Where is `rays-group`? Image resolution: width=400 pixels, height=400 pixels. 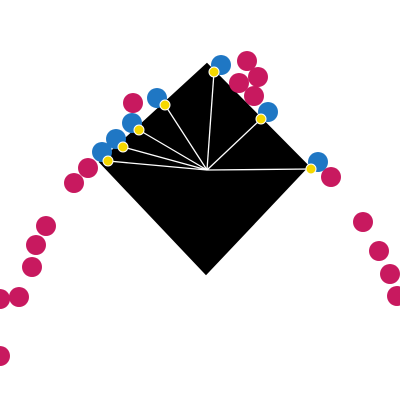 rays-group is located at coordinates (209, 121).